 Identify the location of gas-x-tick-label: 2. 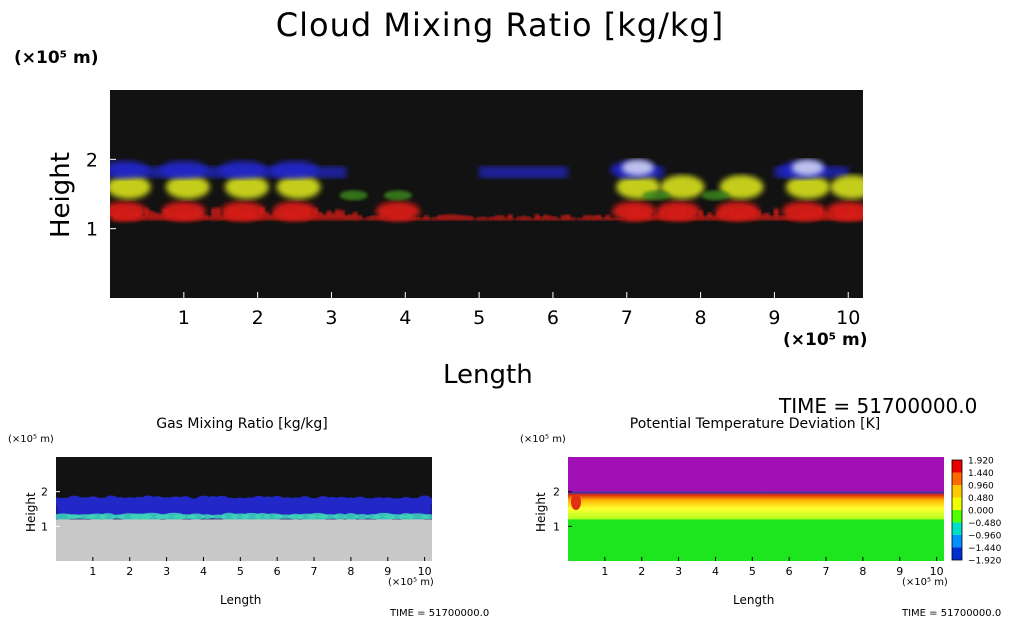
(129, 571).